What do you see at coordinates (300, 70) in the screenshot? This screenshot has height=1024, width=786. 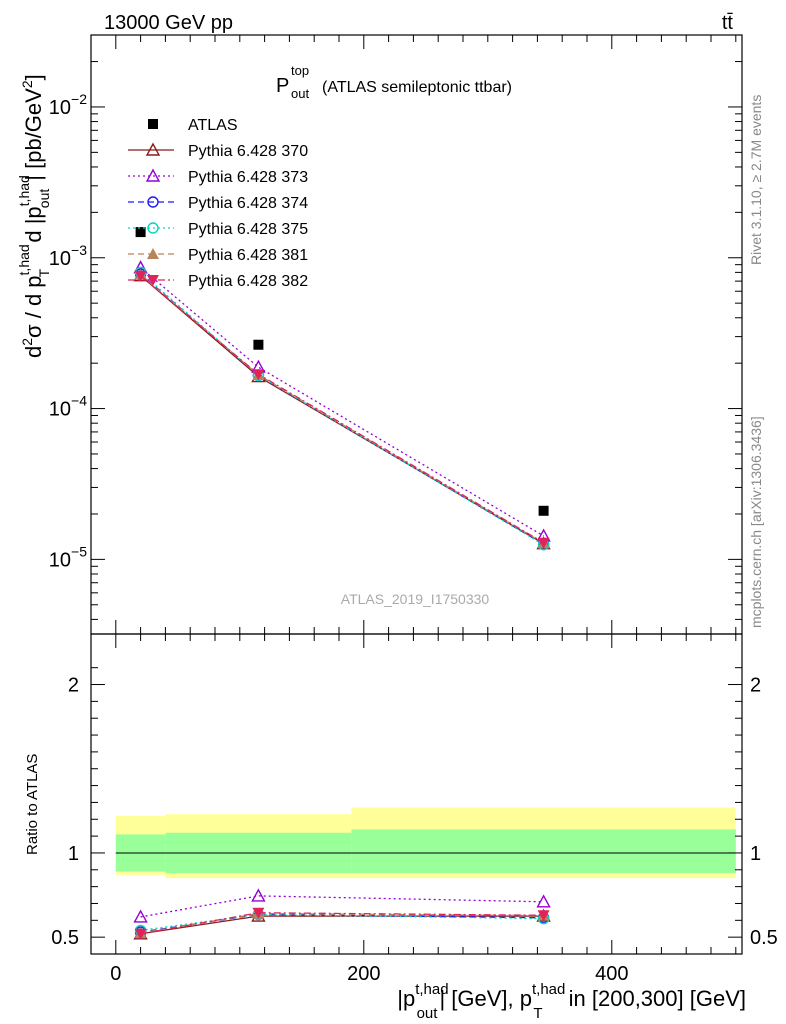 I see `plot-title-sup: top` at bounding box center [300, 70].